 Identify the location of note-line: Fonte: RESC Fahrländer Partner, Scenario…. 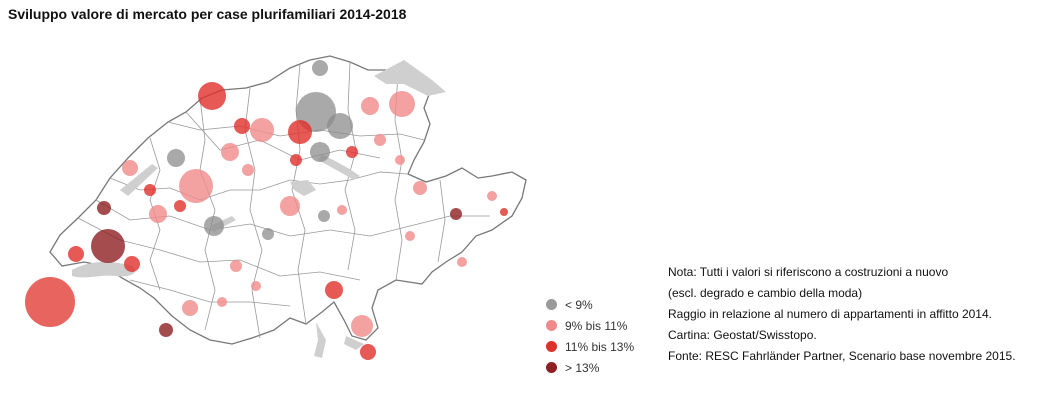
(842, 356).